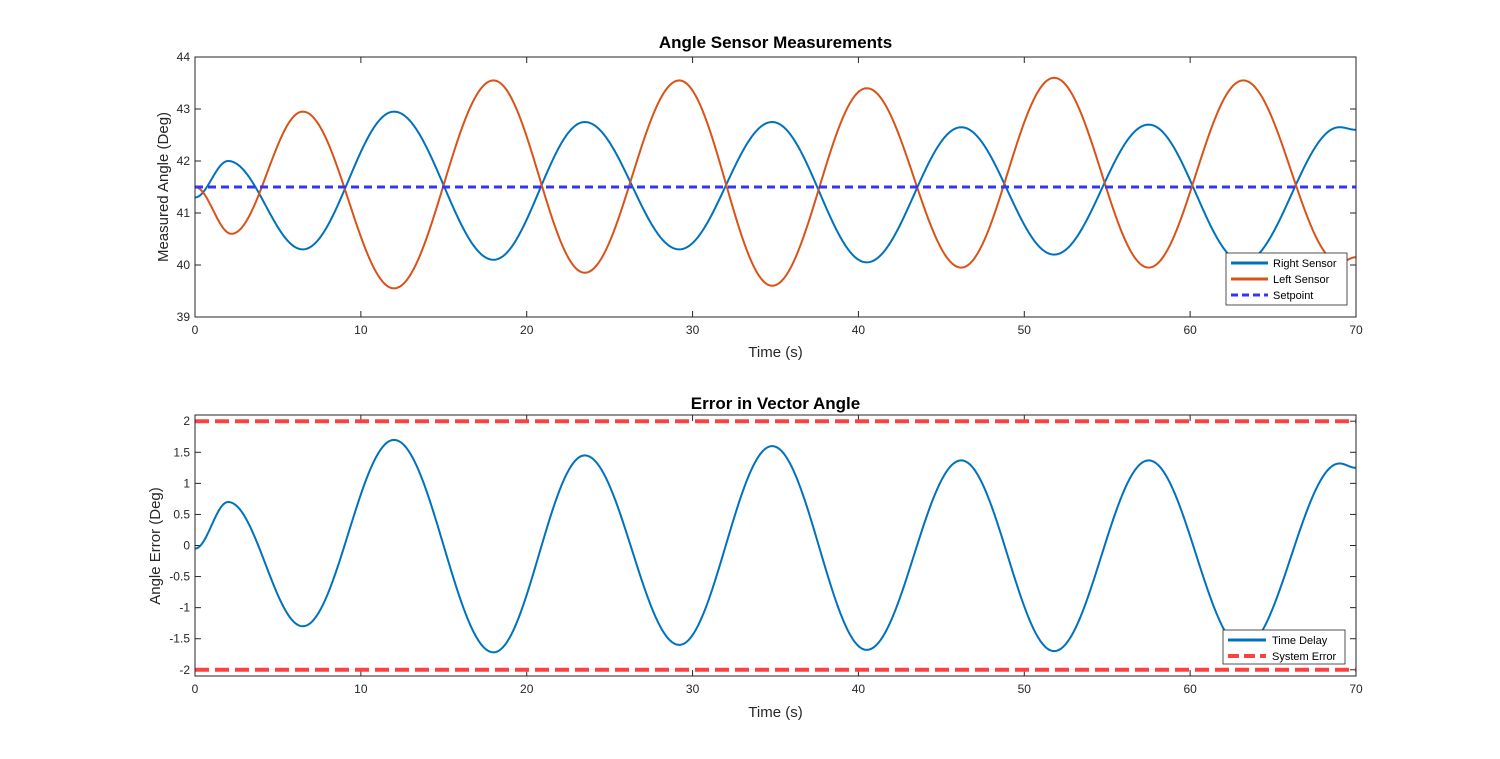 This screenshot has width=1500, height=759. I want to click on y-tick-label: 44, so click(184, 57).